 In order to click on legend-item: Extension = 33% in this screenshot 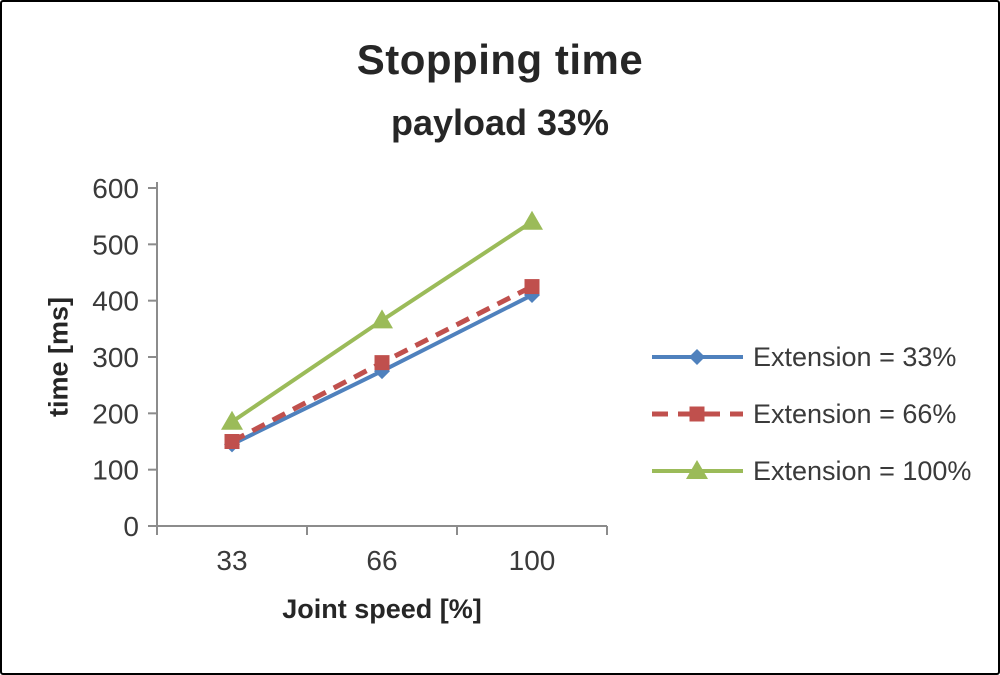, I will do `click(810, 357)`.